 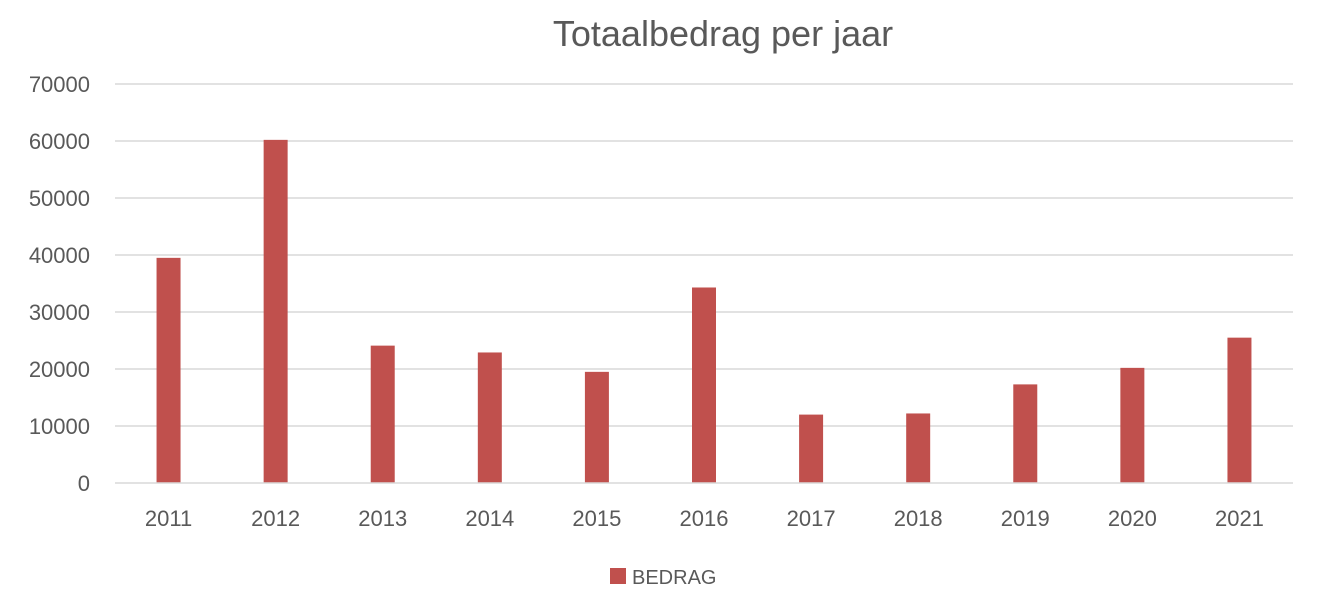 What do you see at coordinates (59, 312) in the screenshot?
I see `y-tick-label: 30000` at bounding box center [59, 312].